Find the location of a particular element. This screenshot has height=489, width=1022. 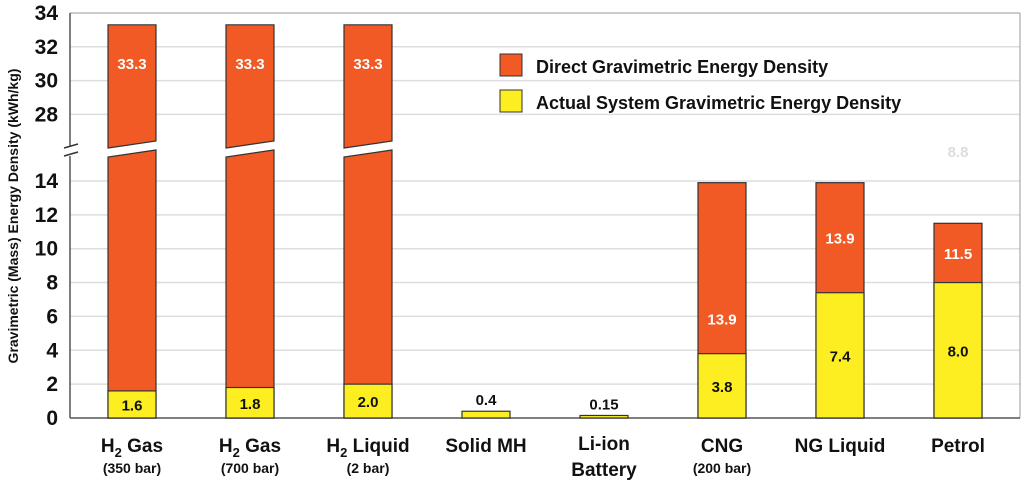

legend-label-direct: Direct Gravimetric Energy Density is located at coordinates (682, 67).